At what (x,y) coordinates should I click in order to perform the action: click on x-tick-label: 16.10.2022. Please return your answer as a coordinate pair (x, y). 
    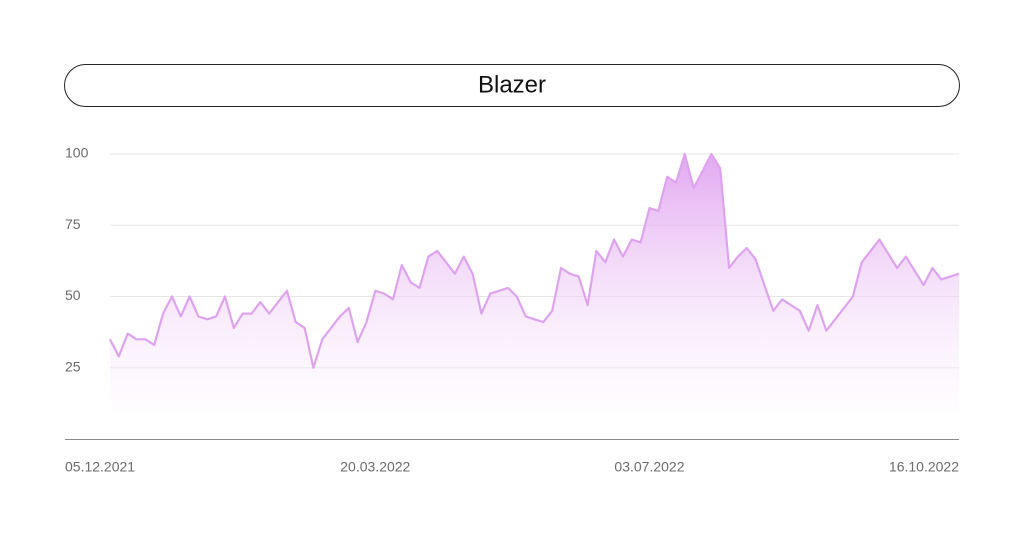
    Looking at the image, I should click on (924, 467).